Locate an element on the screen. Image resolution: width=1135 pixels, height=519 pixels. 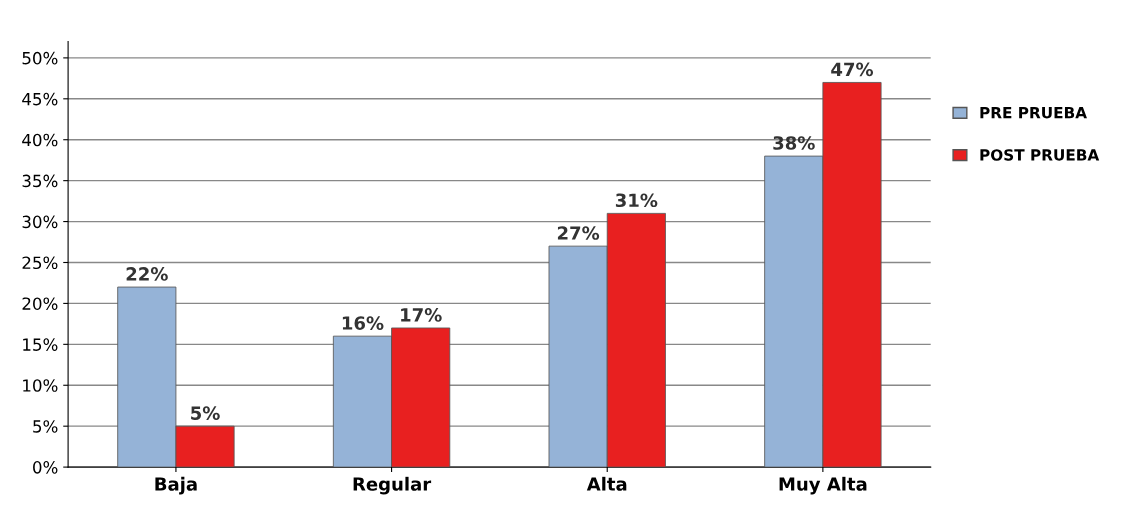
x-tick-label: Alta is located at coordinates (606, 483).